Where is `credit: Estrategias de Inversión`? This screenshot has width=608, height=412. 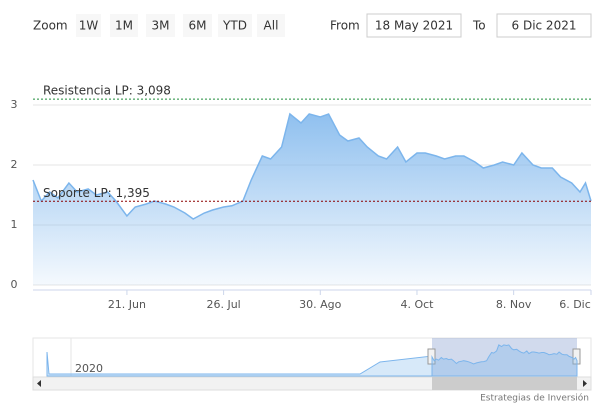 credit: Estrategias de Inversión is located at coordinates (534, 398).